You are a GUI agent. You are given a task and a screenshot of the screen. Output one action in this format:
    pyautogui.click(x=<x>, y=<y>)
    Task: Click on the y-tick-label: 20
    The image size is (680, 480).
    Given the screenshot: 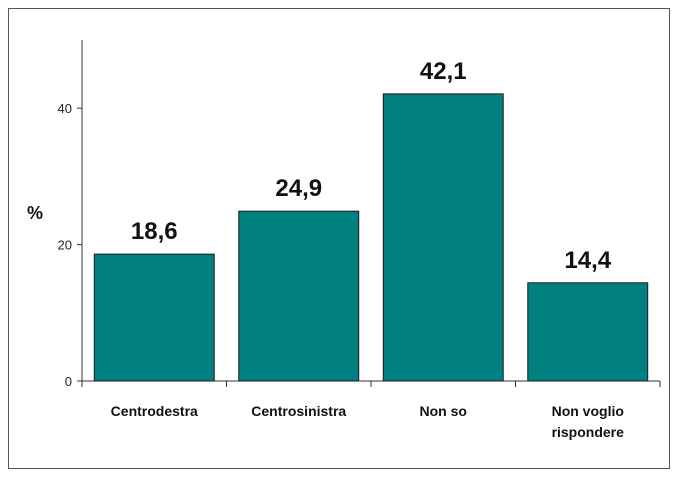 What is the action you would take?
    pyautogui.click(x=65, y=245)
    